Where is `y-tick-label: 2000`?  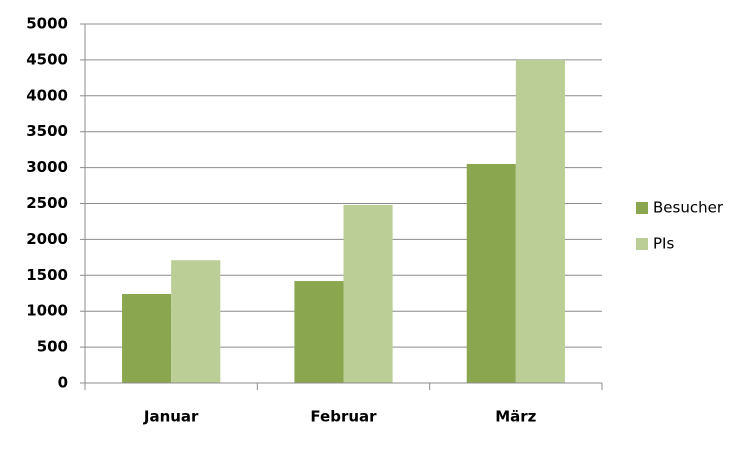
y-tick-label: 2000 is located at coordinates (47, 239).